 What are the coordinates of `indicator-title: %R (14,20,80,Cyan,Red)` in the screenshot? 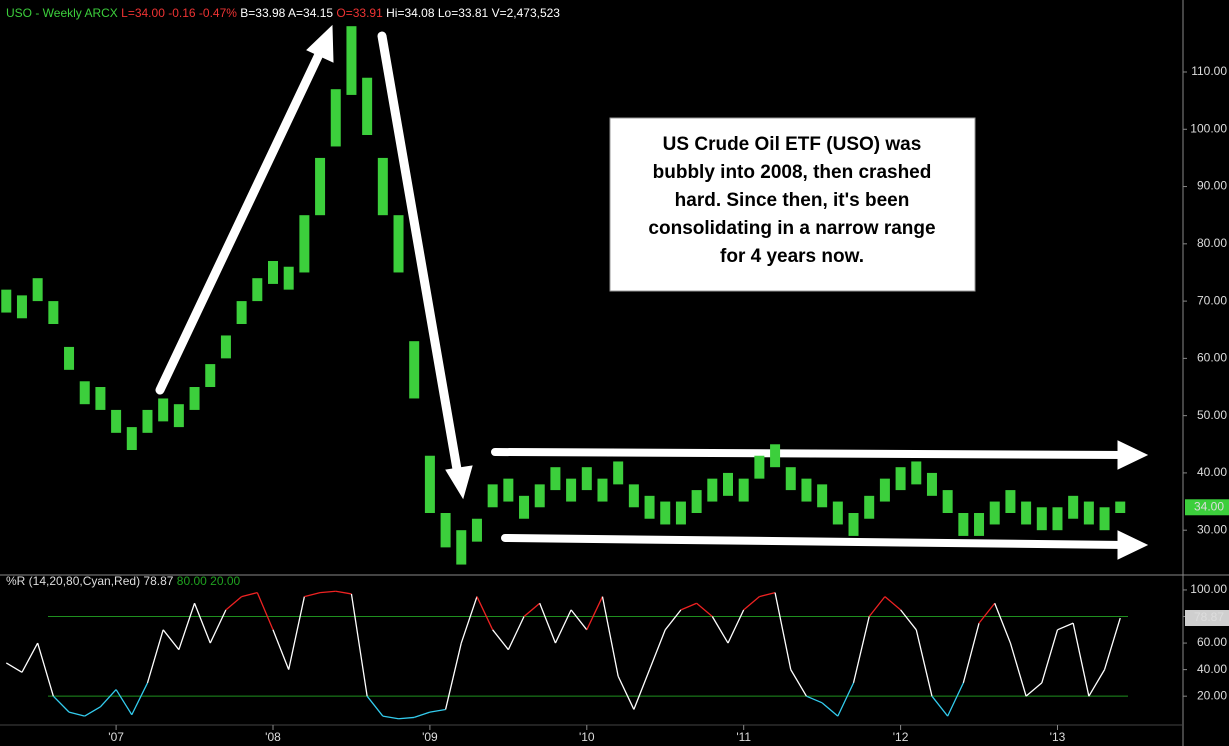 It's located at (73, 581).